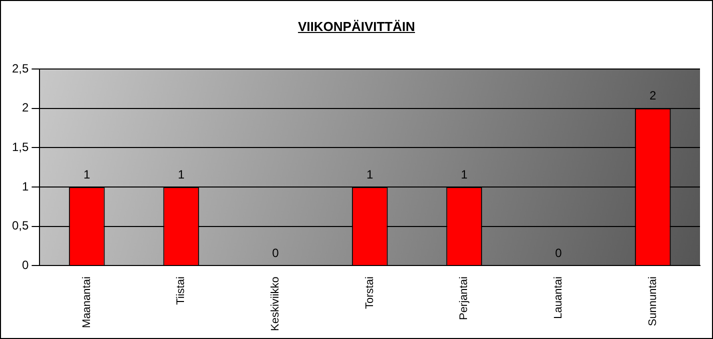  Describe the element at coordinates (25, 186) in the screenshot. I see `y-tick-label: 1` at that location.